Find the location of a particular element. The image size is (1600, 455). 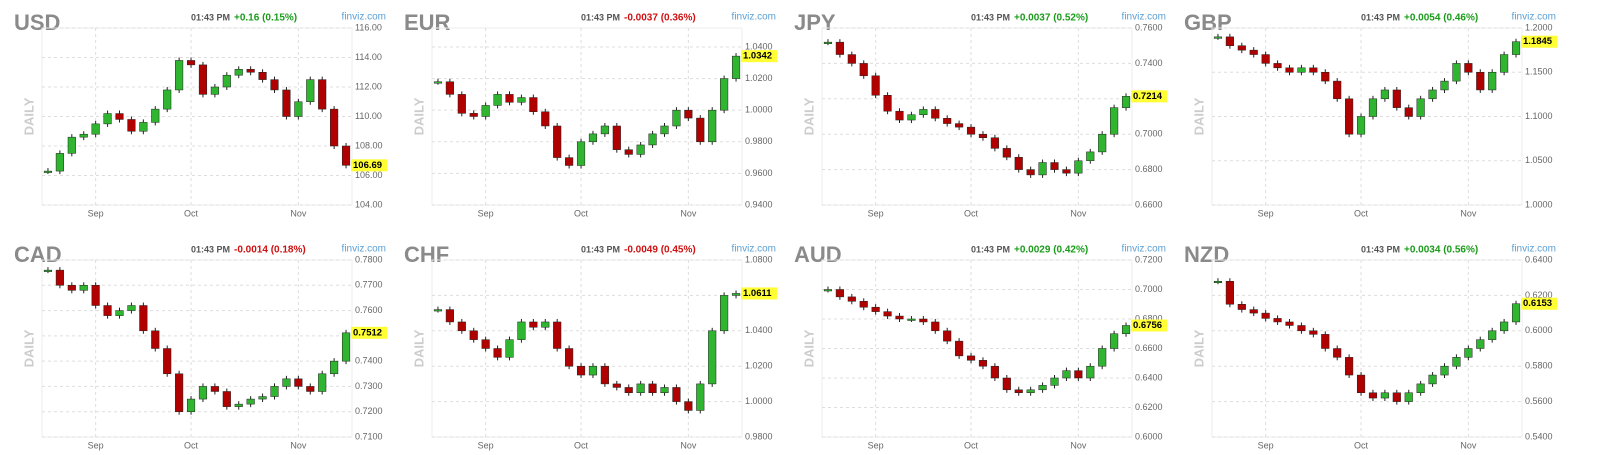

y-tick-label: 0.7600 is located at coordinates (369, 310).